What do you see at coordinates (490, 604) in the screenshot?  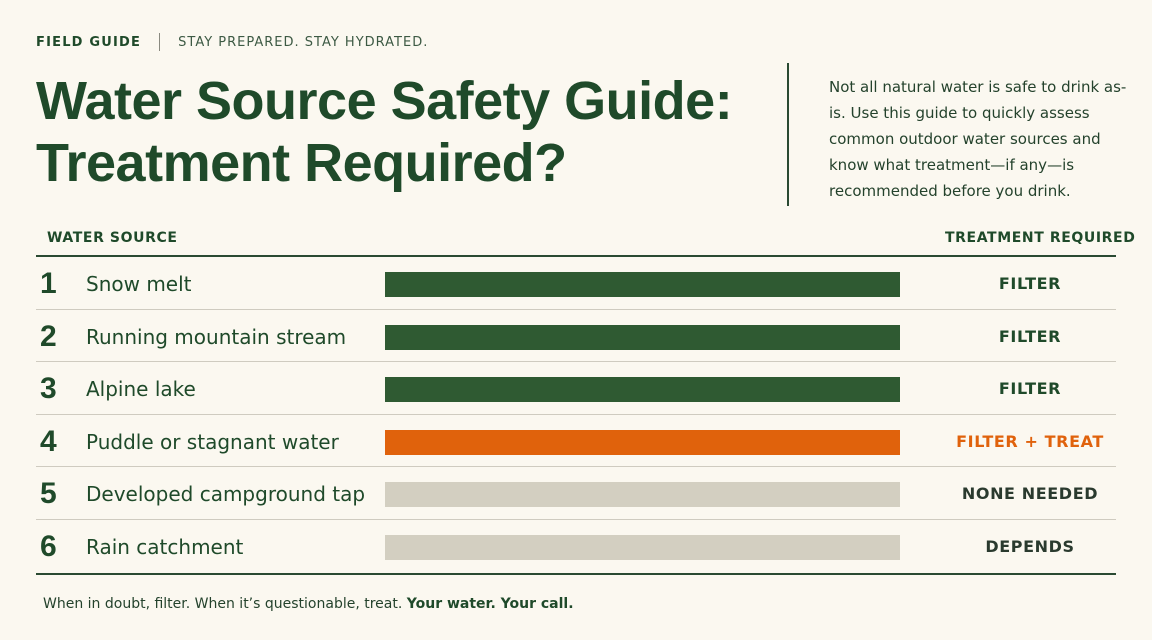 I see `footer-tagline: Your water. Your call.` at bounding box center [490, 604].